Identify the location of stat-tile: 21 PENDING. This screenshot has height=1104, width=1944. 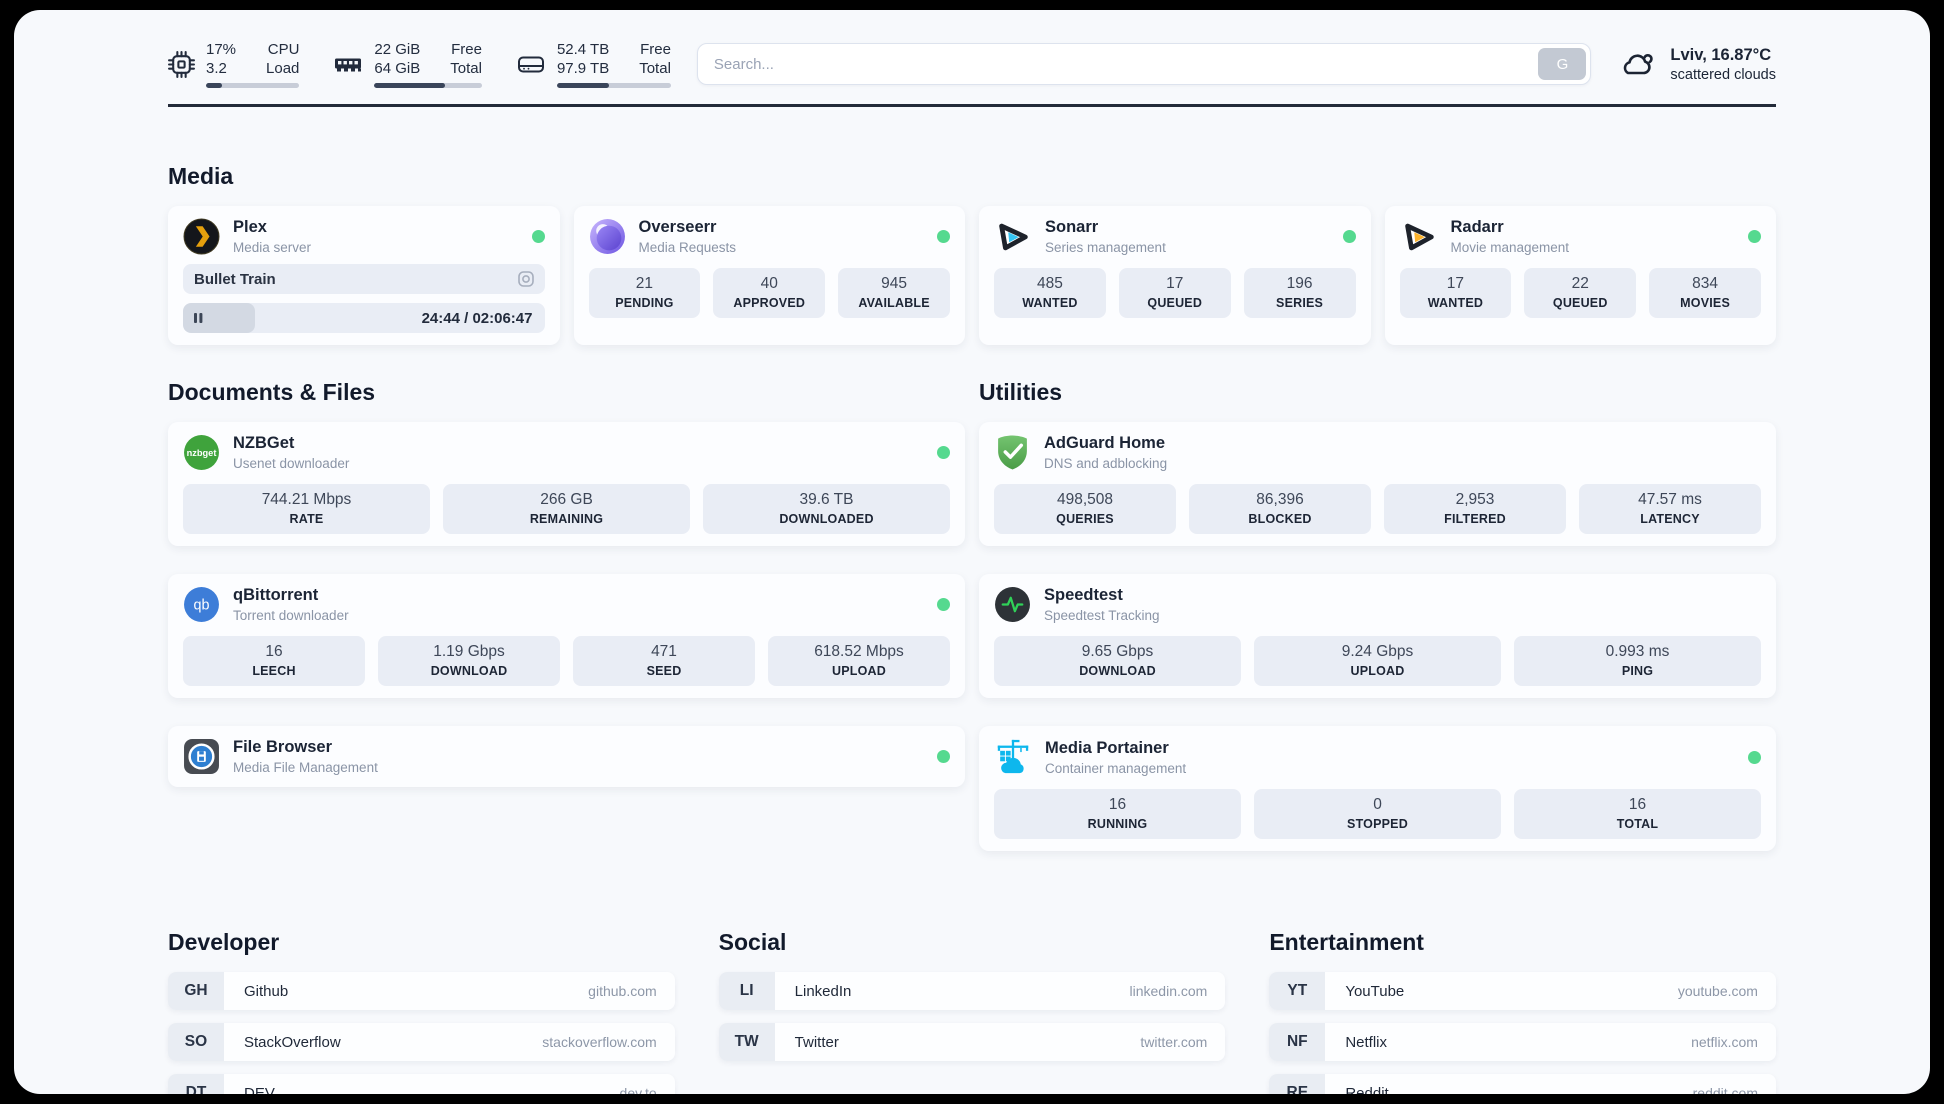
(644, 293).